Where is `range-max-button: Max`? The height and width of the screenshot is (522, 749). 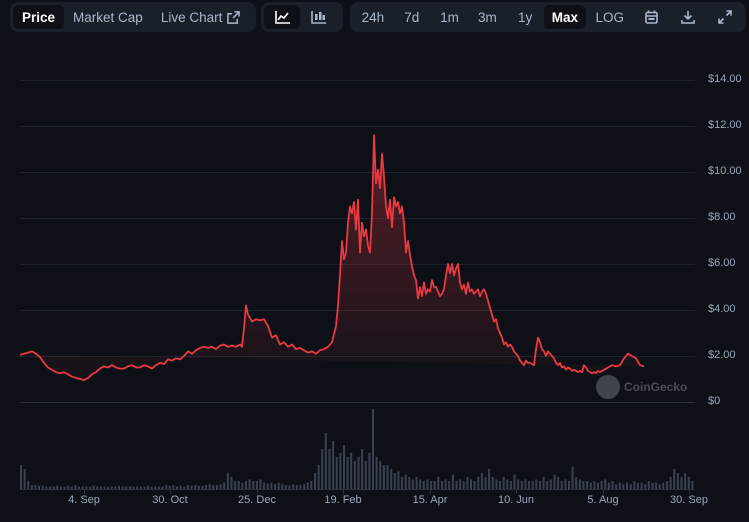 range-max-button: Max is located at coordinates (565, 17).